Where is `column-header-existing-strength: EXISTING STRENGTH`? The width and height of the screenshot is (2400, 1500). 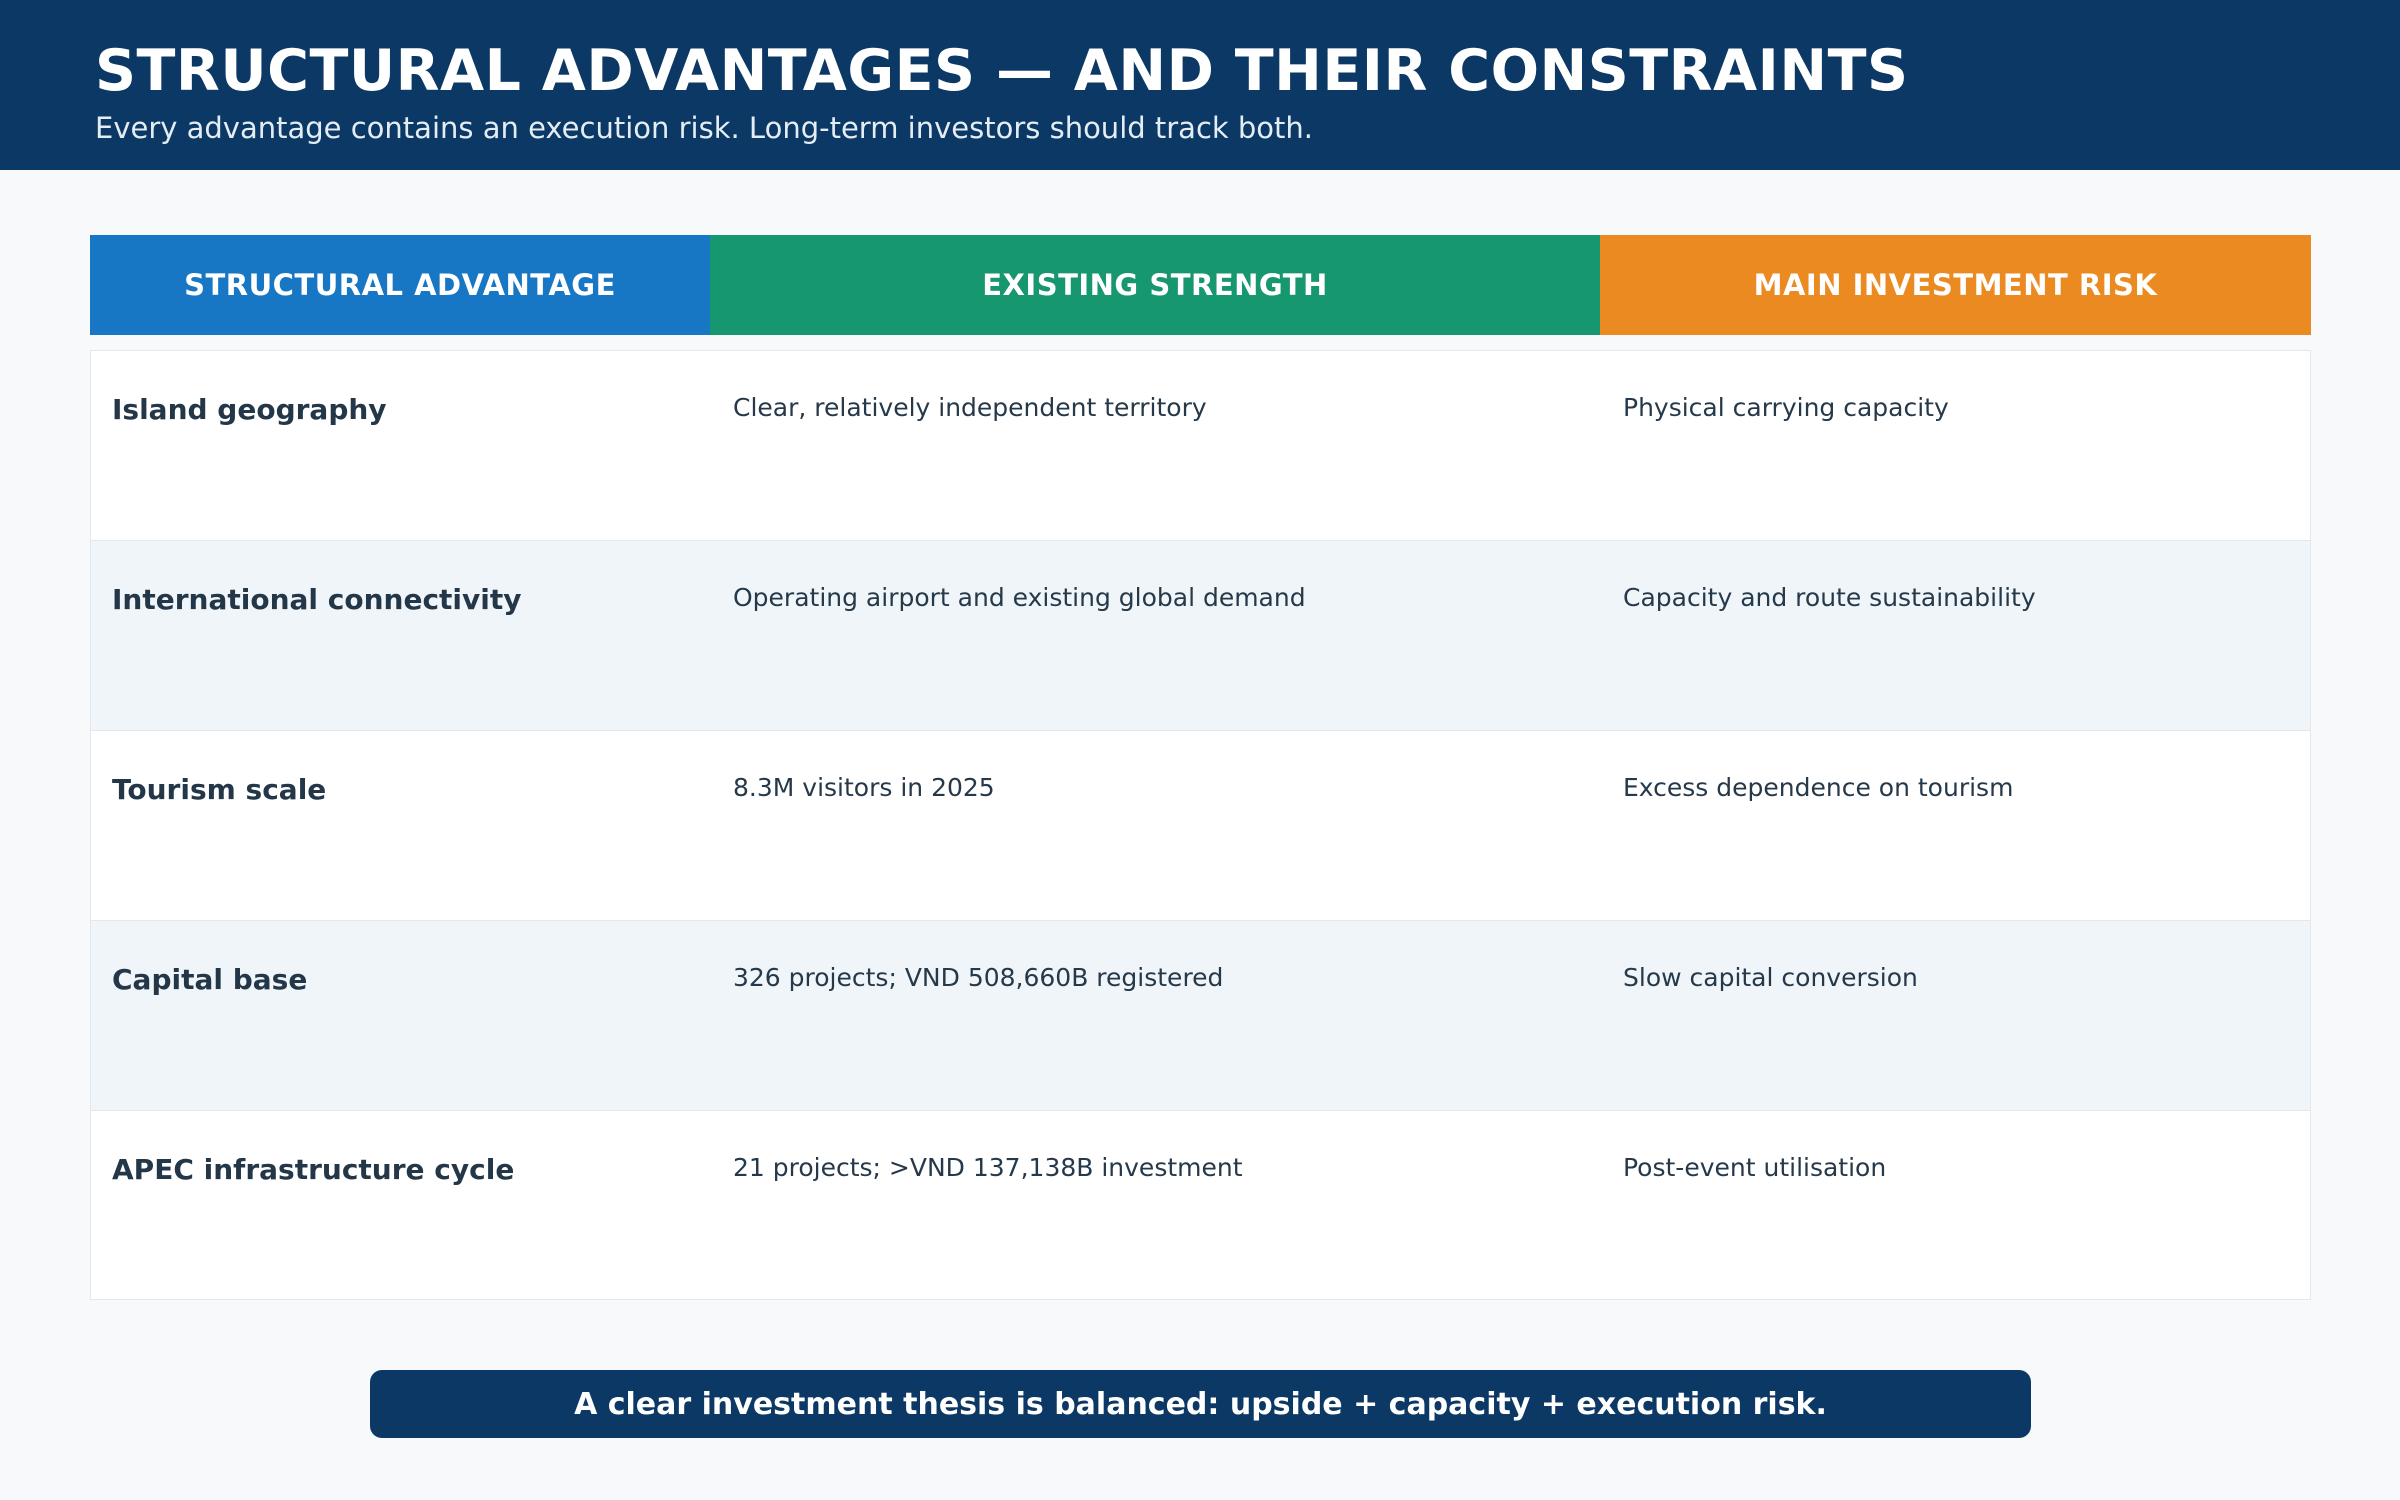 column-header-existing-strength: EXISTING STRENGTH is located at coordinates (1155, 285).